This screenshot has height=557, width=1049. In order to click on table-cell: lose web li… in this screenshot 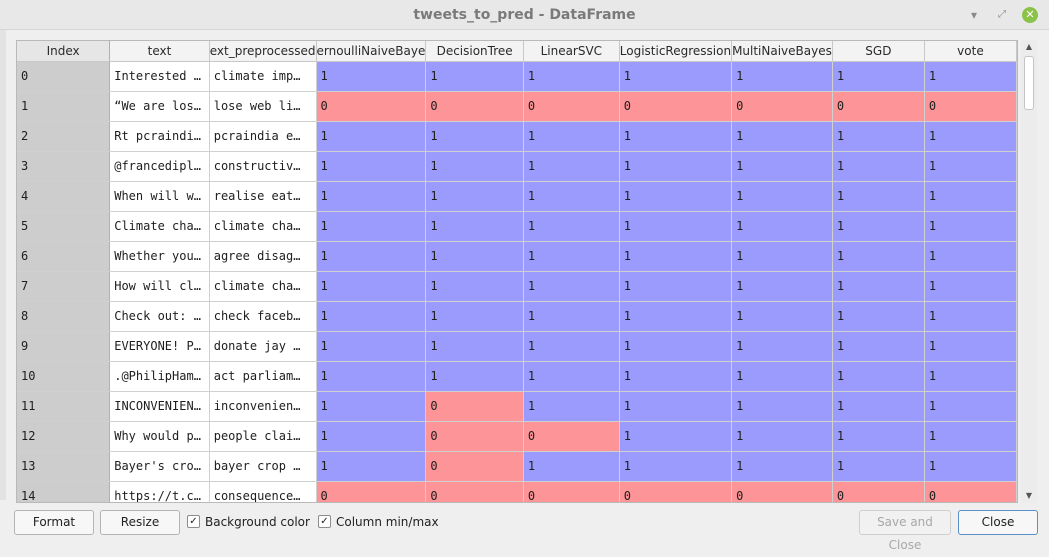, I will do `click(263, 106)`.